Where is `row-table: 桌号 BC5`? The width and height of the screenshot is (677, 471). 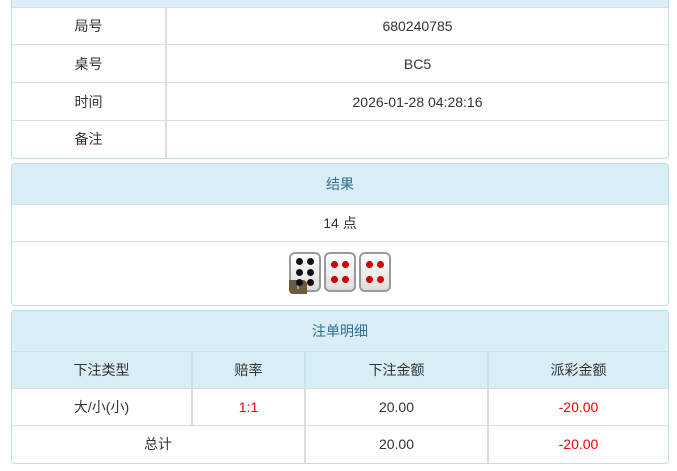 row-table: 桌号 BC5 is located at coordinates (340, 63).